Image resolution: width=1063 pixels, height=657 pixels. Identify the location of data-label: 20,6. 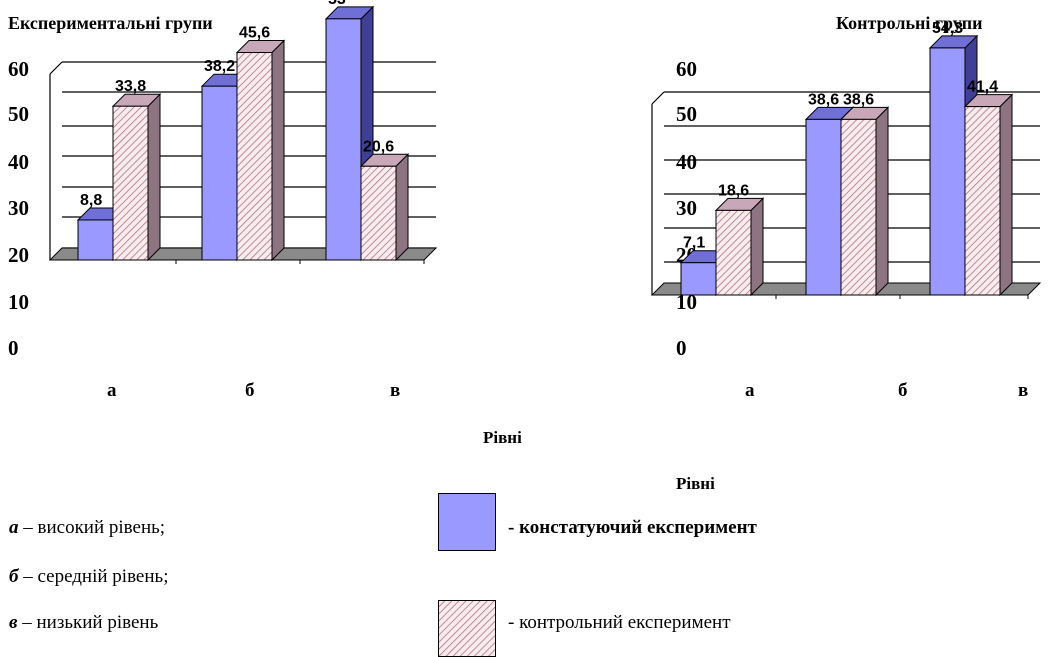
(378, 146).